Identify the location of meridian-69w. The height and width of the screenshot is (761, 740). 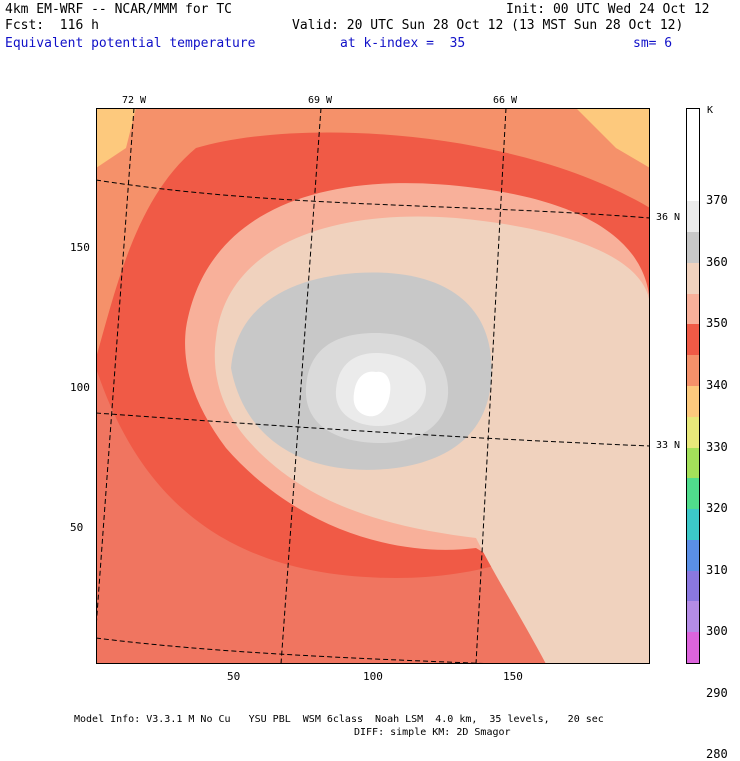
(301, 386).